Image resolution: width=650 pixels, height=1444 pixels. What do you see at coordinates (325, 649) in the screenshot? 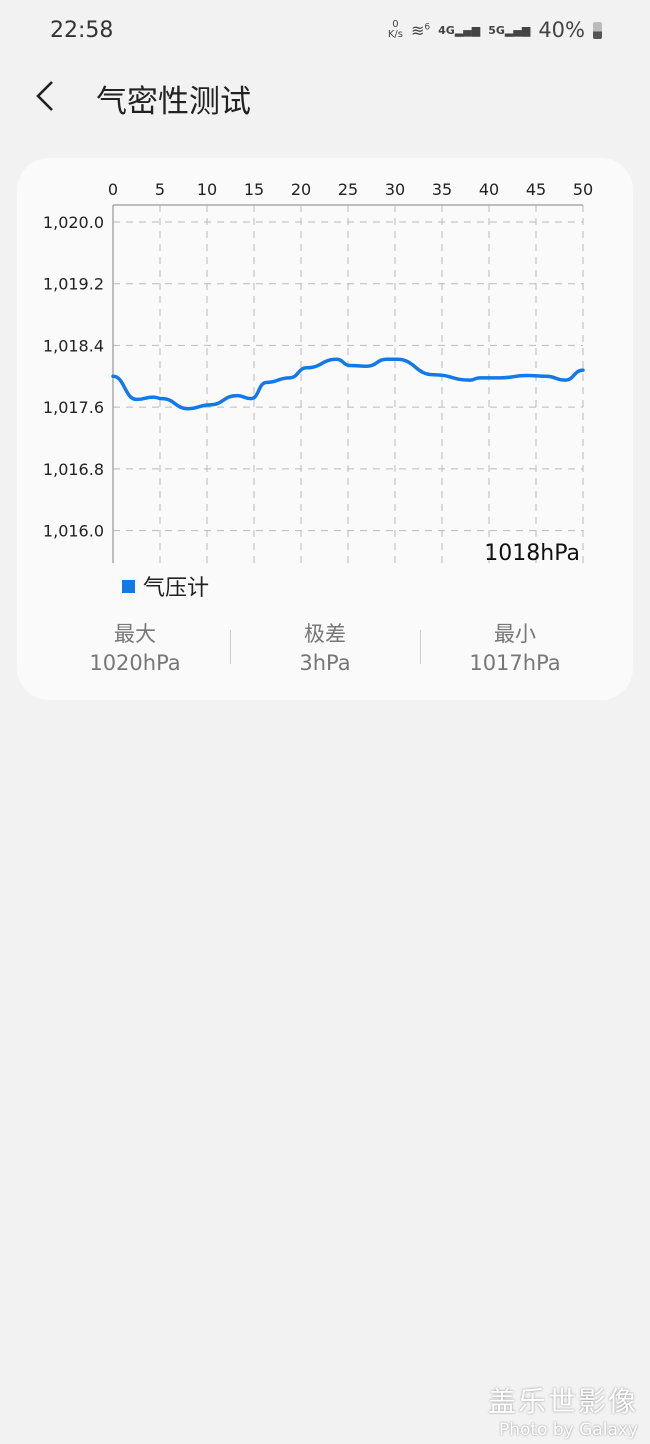
I see `stat-range: 极差 3hPa` at bounding box center [325, 649].